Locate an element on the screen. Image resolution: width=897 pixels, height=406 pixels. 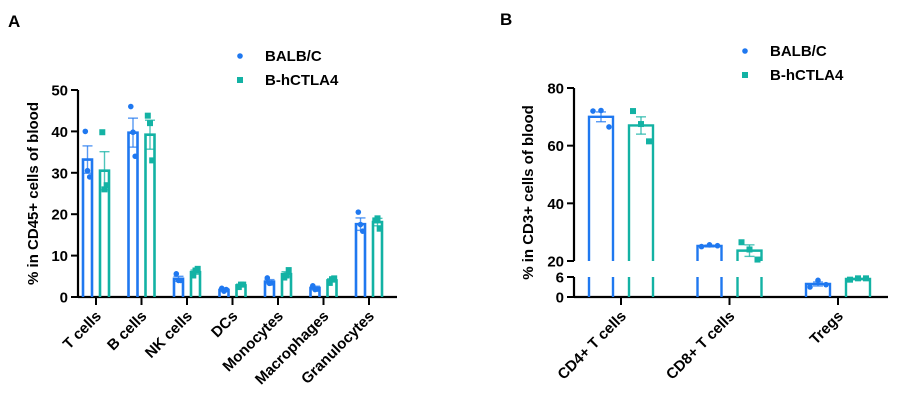
y-tick-label: 60 is located at coordinates (555, 146).